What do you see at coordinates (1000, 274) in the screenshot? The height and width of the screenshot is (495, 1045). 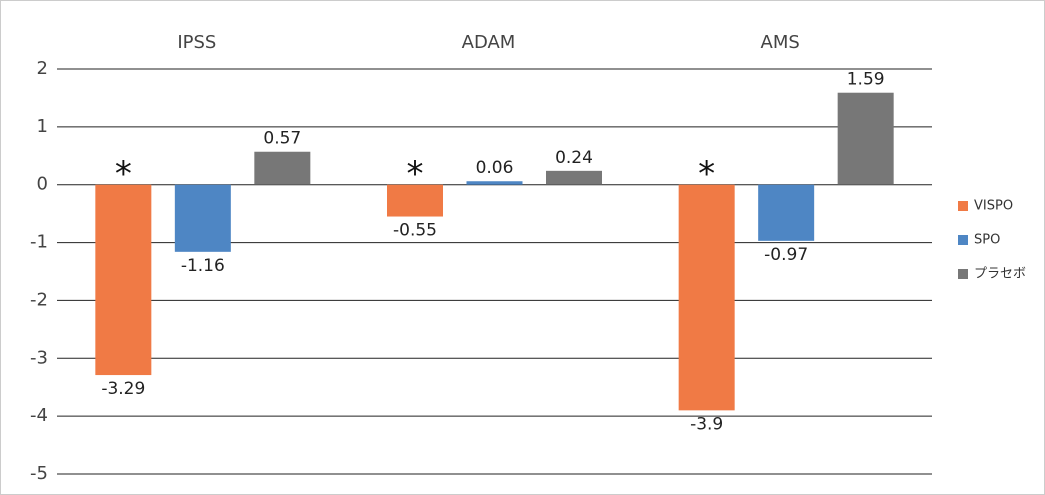 I see `legend-label: プラセボ` at bounding box center [1000, 274].